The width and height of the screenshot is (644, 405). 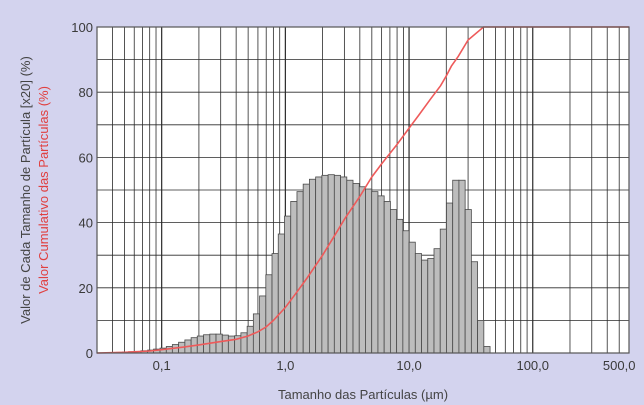 I want to click on x-axis-title: Tamanho das Partículas (µm), so click(x=363, y=394).